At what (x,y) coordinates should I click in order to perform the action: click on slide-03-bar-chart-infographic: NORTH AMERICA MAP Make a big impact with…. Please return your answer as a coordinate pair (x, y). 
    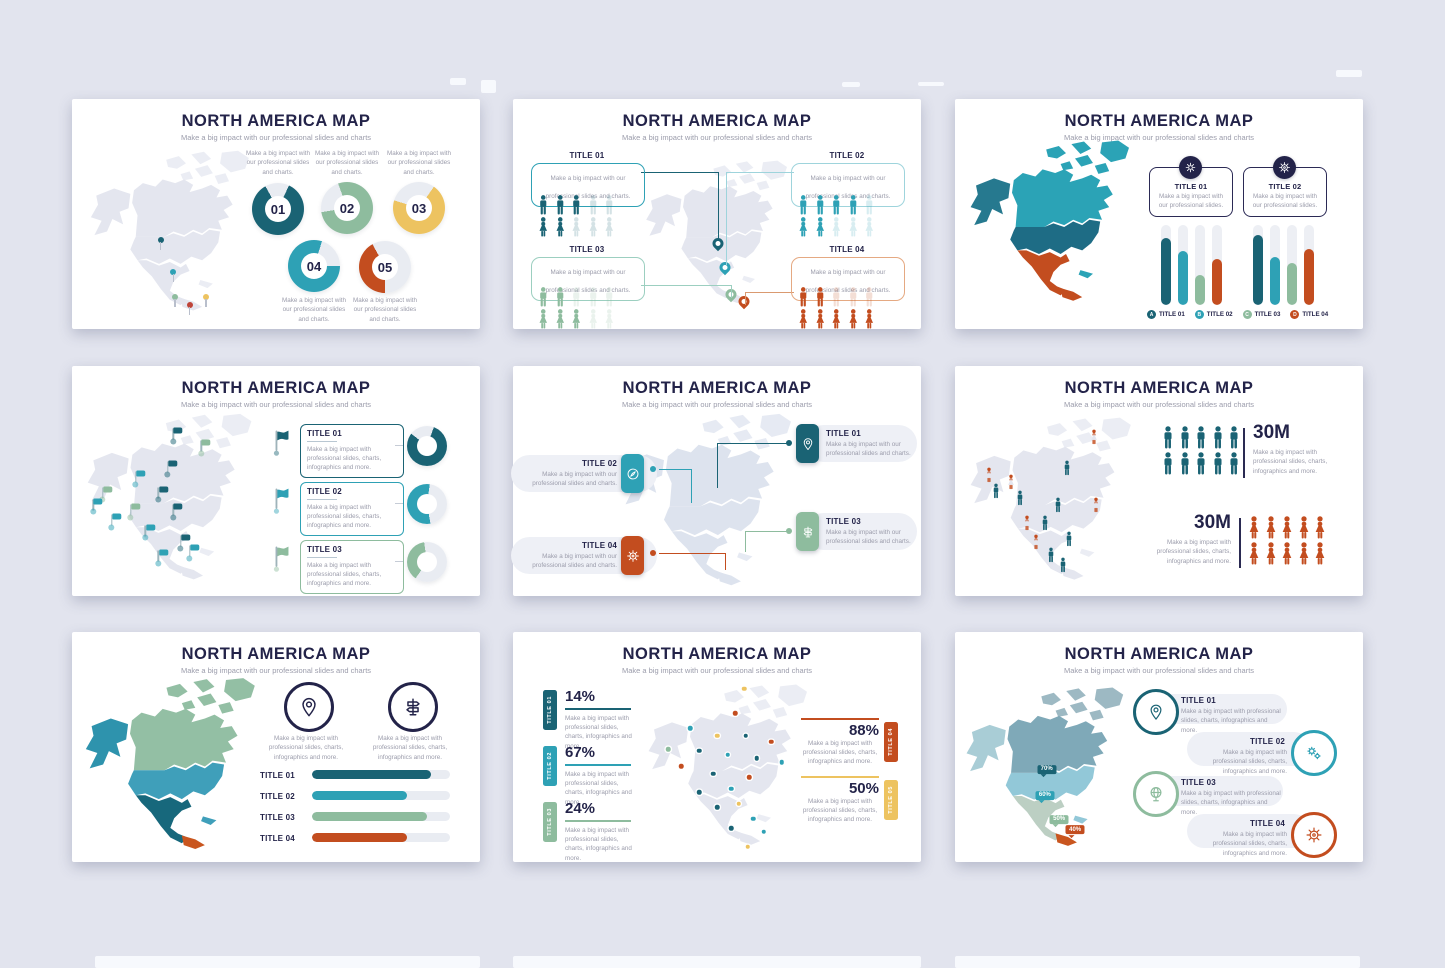
    Looking at the image, I should click on (1159, 214).